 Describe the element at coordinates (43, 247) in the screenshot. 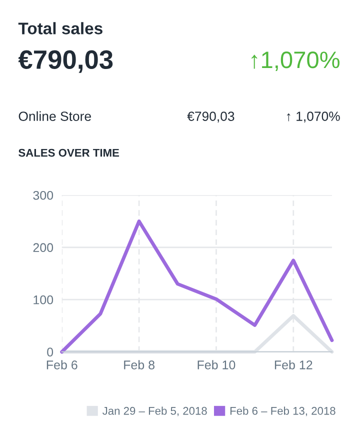

I see `y-tick-label: 200` at that location.